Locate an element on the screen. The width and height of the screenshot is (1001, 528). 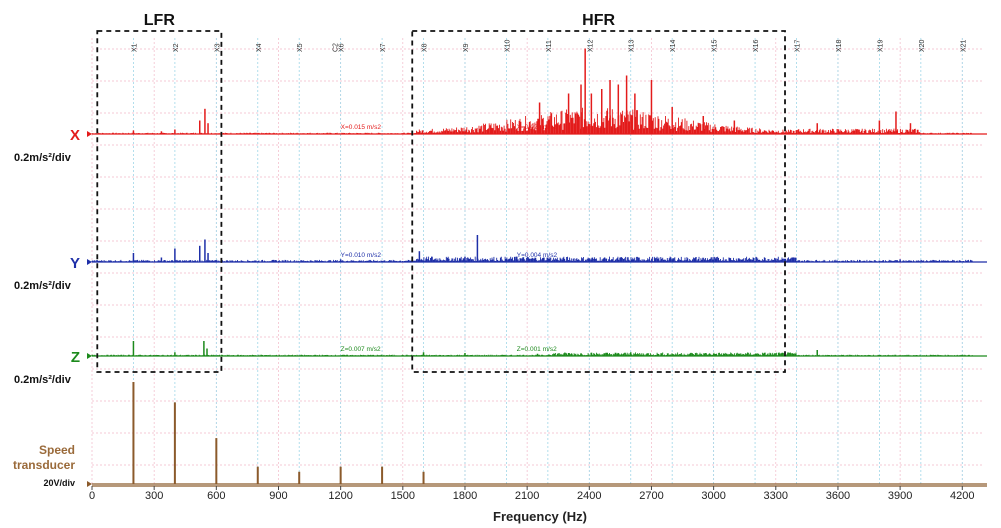
channel-name-speed-transducer: Speed is located at coordinates (57, 450).